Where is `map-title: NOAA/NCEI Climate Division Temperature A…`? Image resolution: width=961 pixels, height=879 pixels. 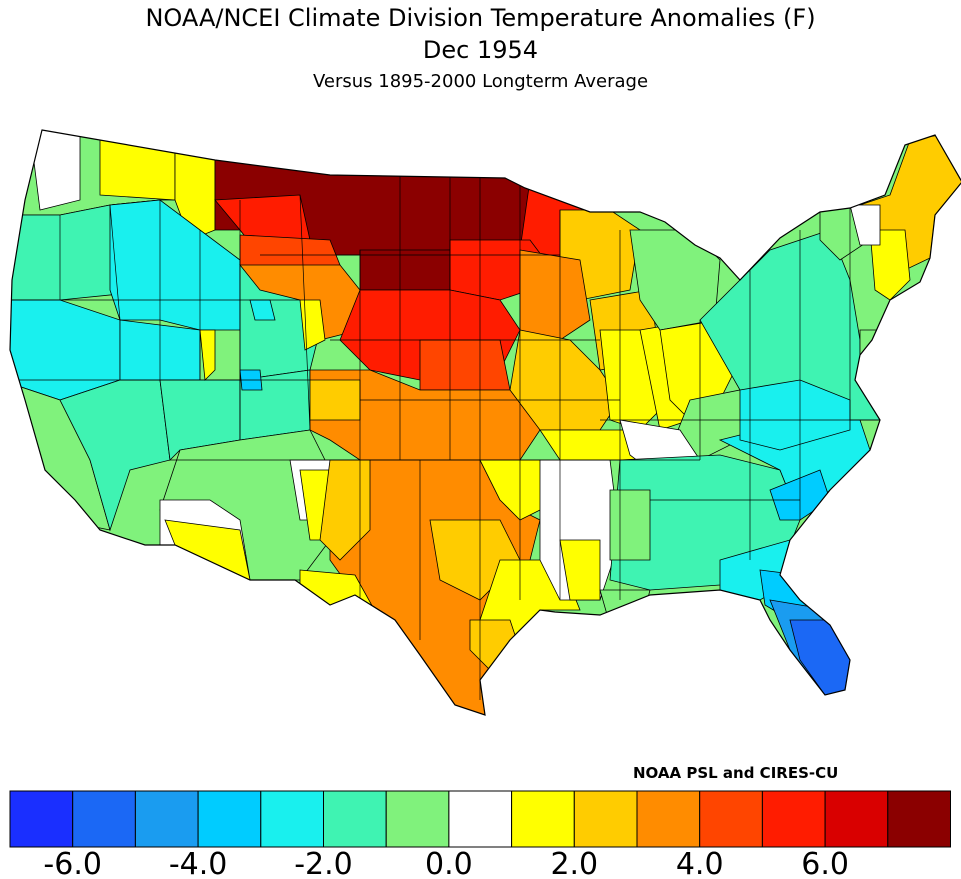
map-title: NOAA/NCEI Climate Division Temperature A… is located at coordinates (480, 18).